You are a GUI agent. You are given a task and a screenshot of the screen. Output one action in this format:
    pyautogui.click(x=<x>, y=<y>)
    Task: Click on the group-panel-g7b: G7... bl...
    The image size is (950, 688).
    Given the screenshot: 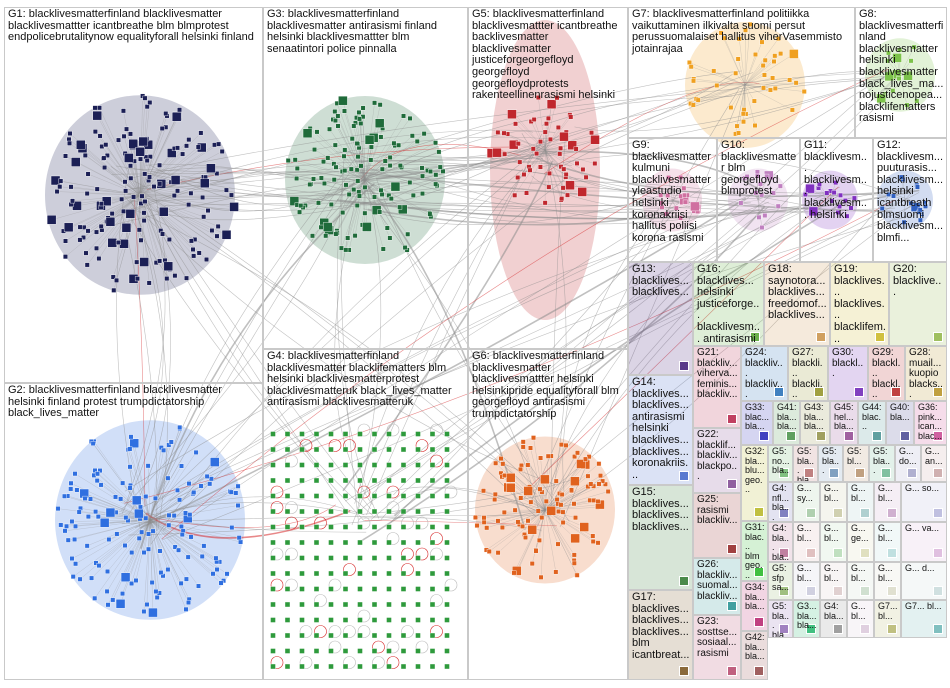 What is the action you would take?
    pyautogui.click(x=924, y=619)
    